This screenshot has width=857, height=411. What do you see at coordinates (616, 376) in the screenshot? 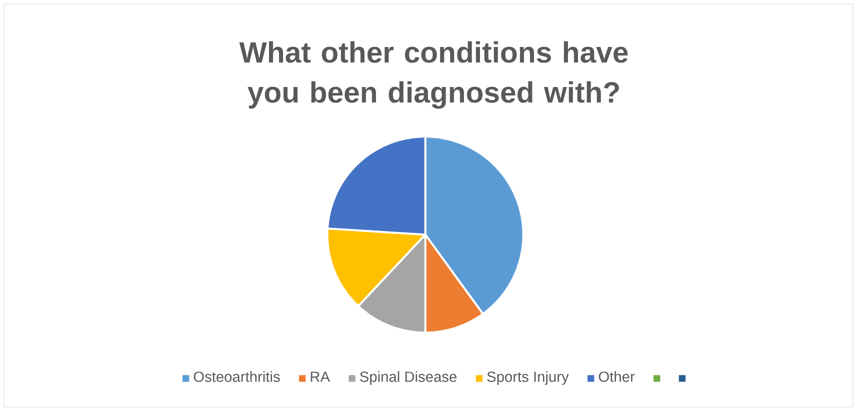
I see `legend-label: Other` at bounding box center [616, 376].